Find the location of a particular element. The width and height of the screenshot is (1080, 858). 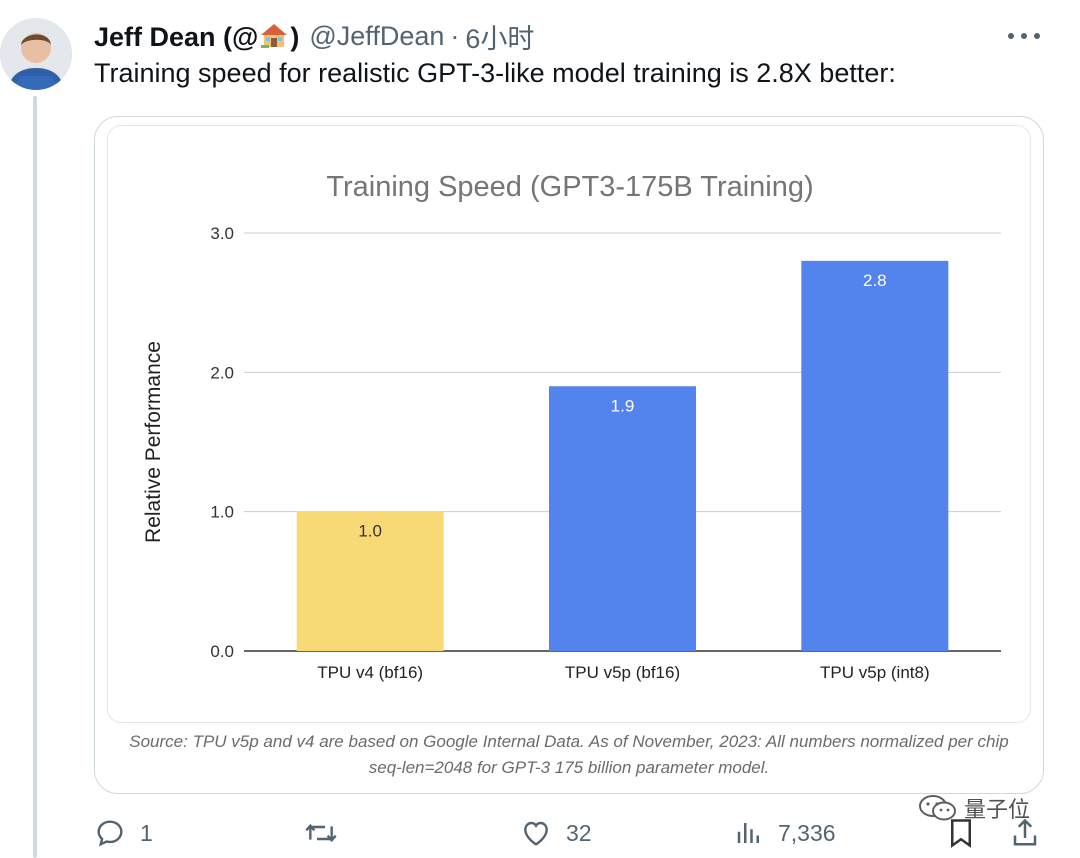

reply-icon is located at coordinates (110, 833).